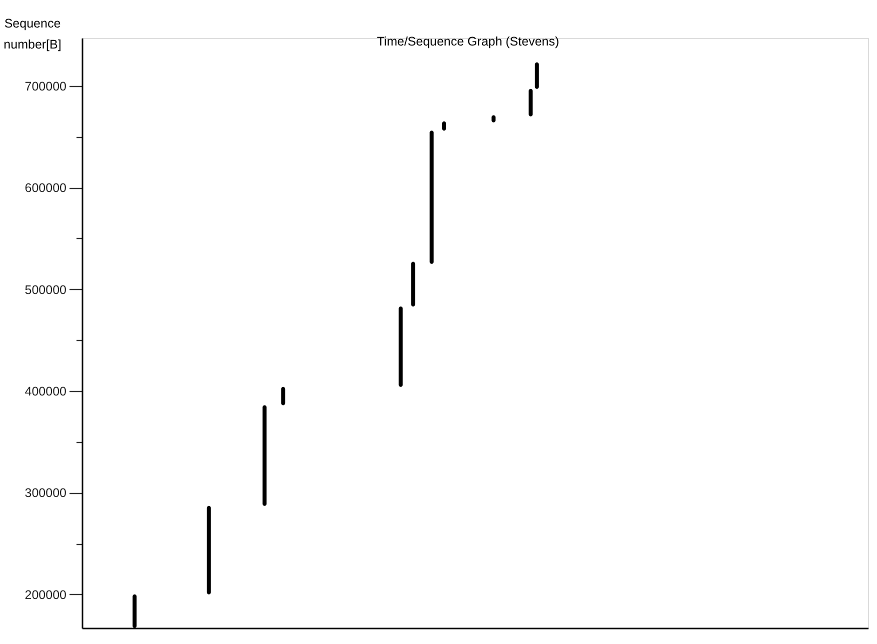  Describe the element at coordinates (45, 86) in the screenshot. I see `y-tick-label: 700000` at that location.